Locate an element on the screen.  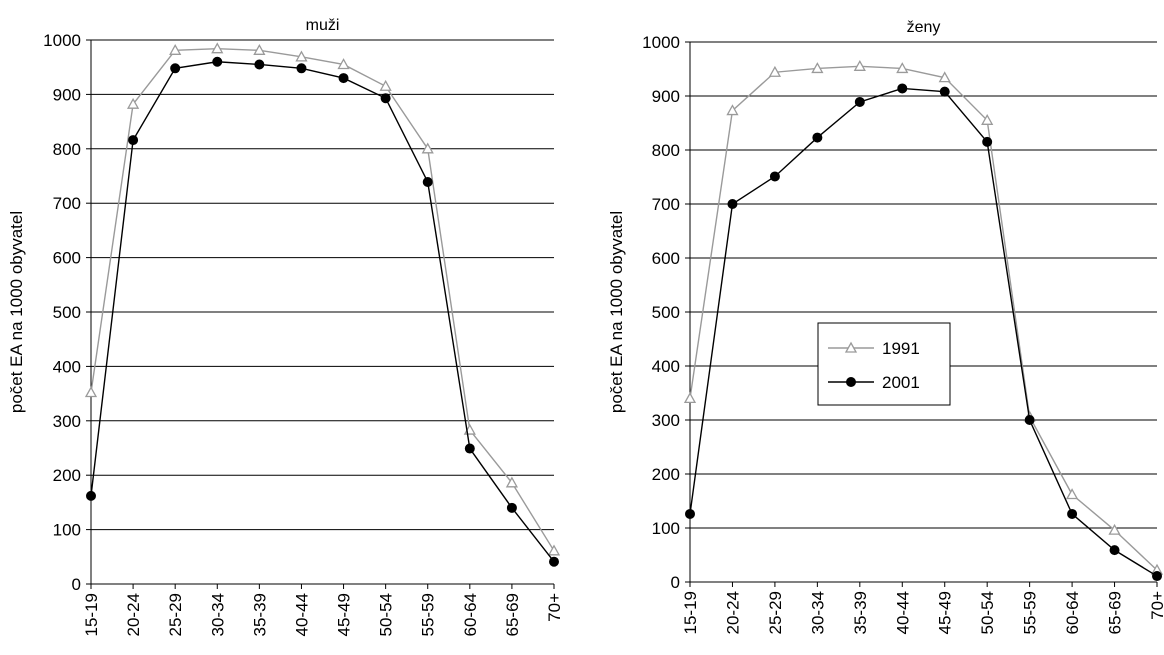
legend-label-2001: 2001 is located at coordinates (901, 382).